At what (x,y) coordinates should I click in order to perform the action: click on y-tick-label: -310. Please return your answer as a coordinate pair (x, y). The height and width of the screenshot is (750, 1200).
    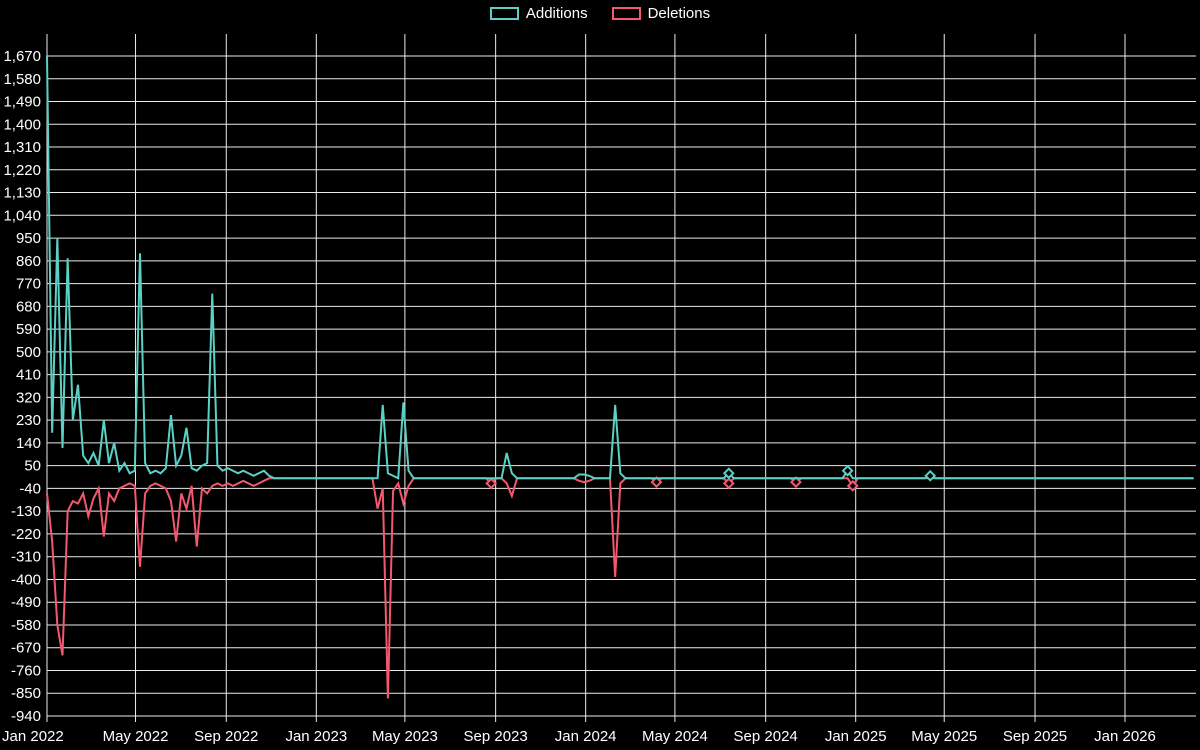
    Looking at the image, I should click on (26, 557).